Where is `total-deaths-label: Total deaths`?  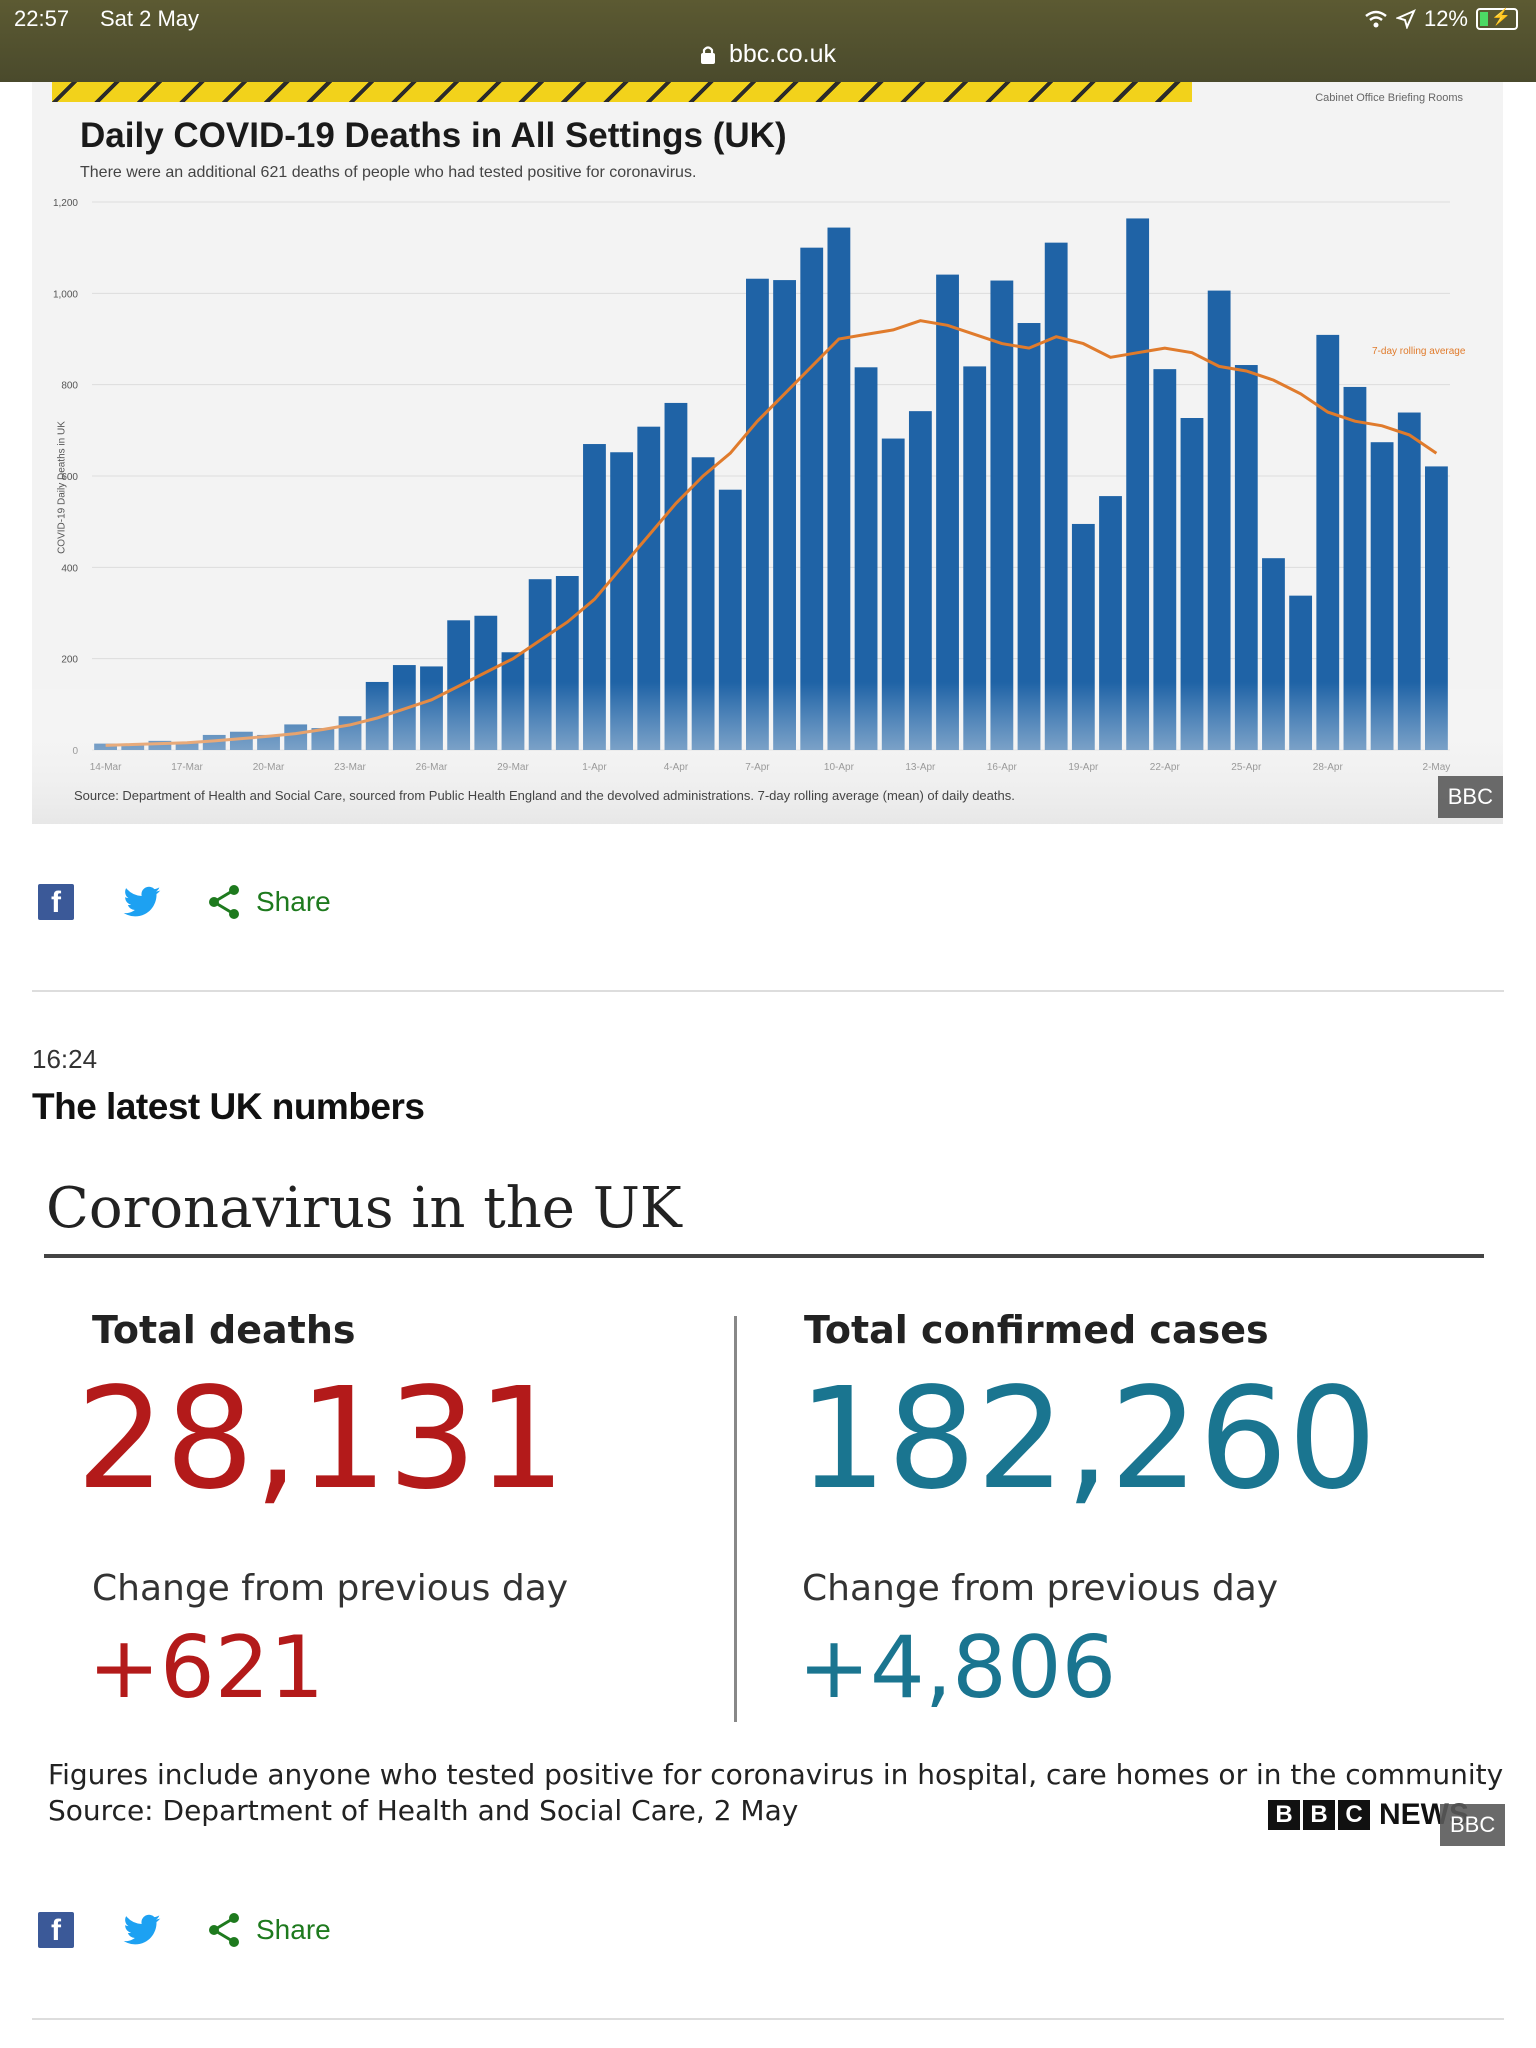
total-deaths-label: Total deaths is located at coordinates (224, 1330).